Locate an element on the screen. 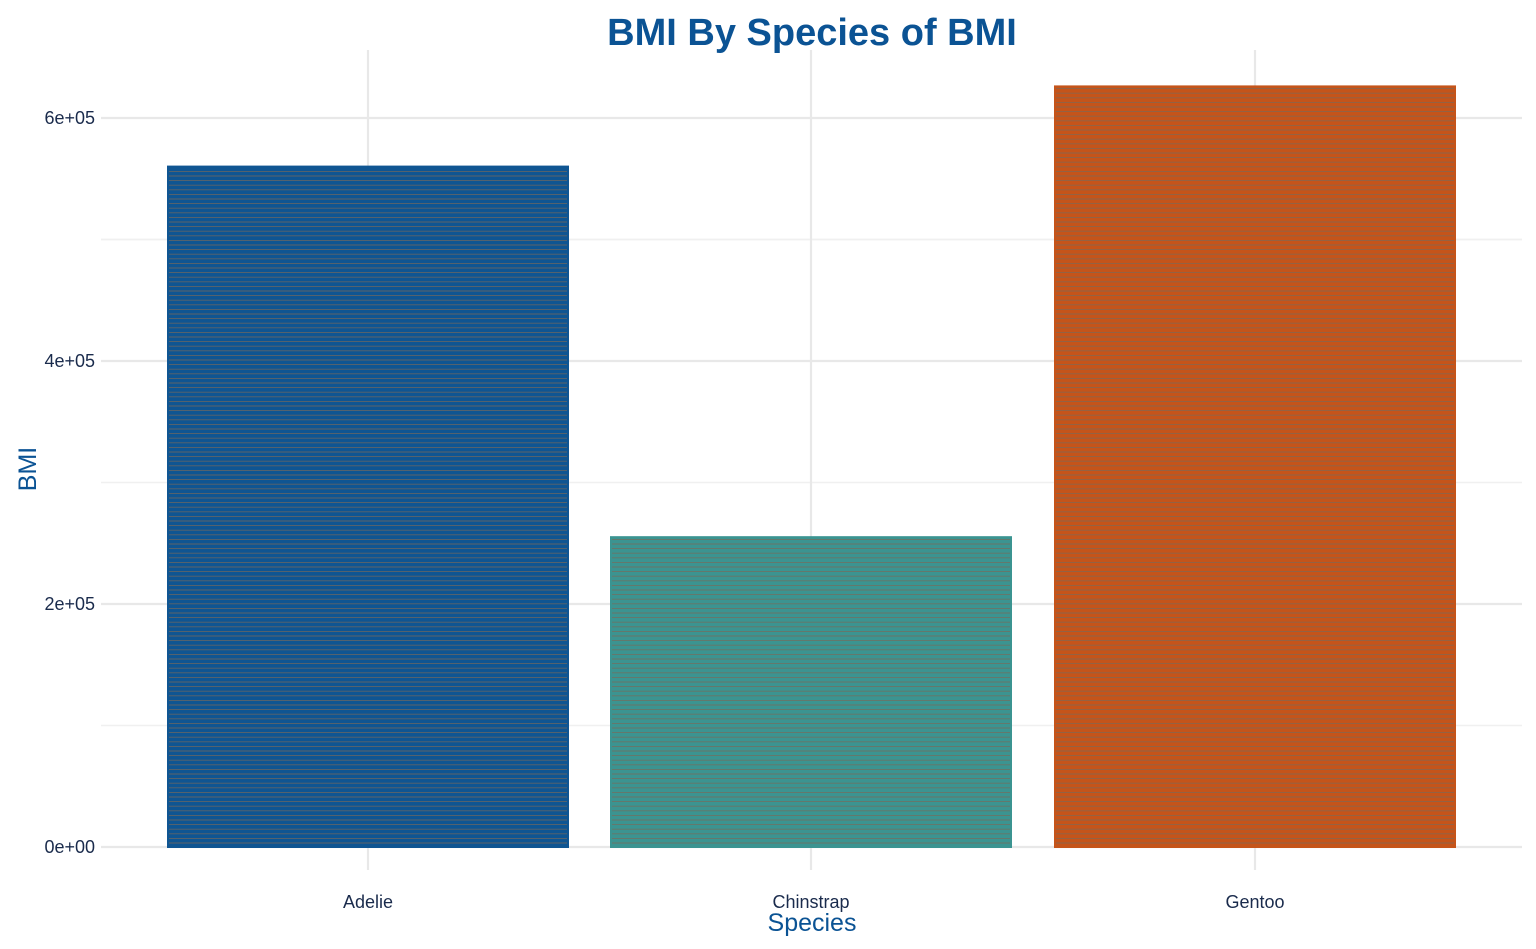  chart-title: BMI By Species of BMI is located at coordinates (812, 33).